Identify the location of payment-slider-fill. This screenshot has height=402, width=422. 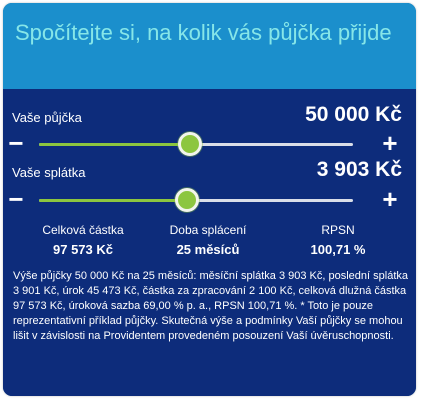
(113, 200).